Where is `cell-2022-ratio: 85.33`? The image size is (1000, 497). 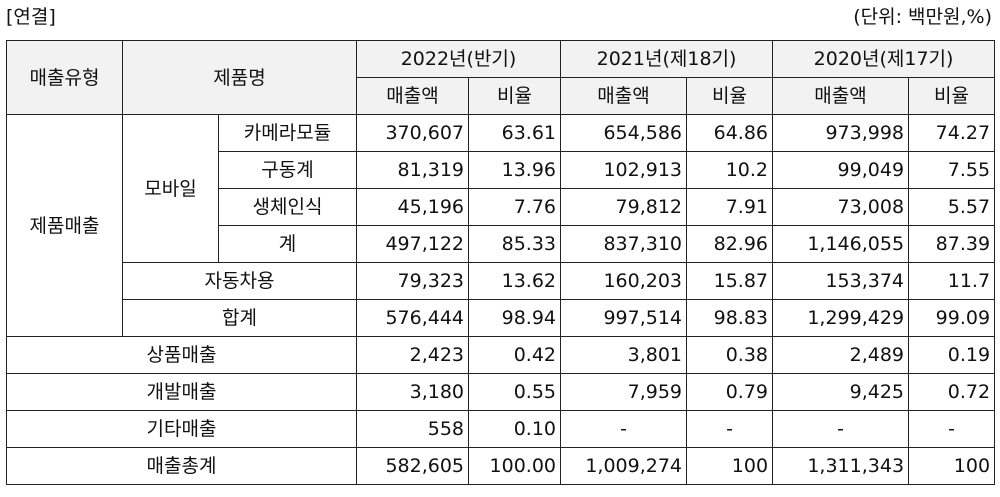
cell-2022-ratio: 85.33 is located at coordinates (515, 244).